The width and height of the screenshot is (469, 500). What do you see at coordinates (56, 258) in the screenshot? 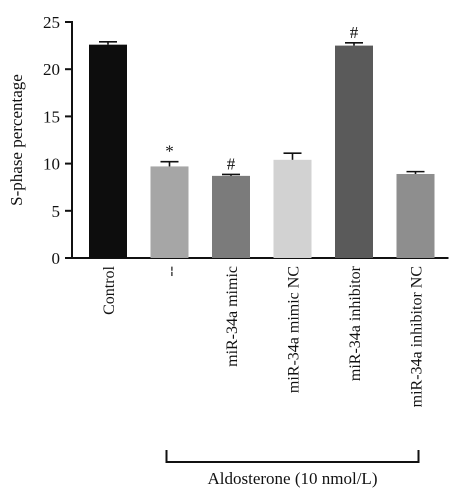
I see `y-tick-label: 0` at bounding box center [56, 258].